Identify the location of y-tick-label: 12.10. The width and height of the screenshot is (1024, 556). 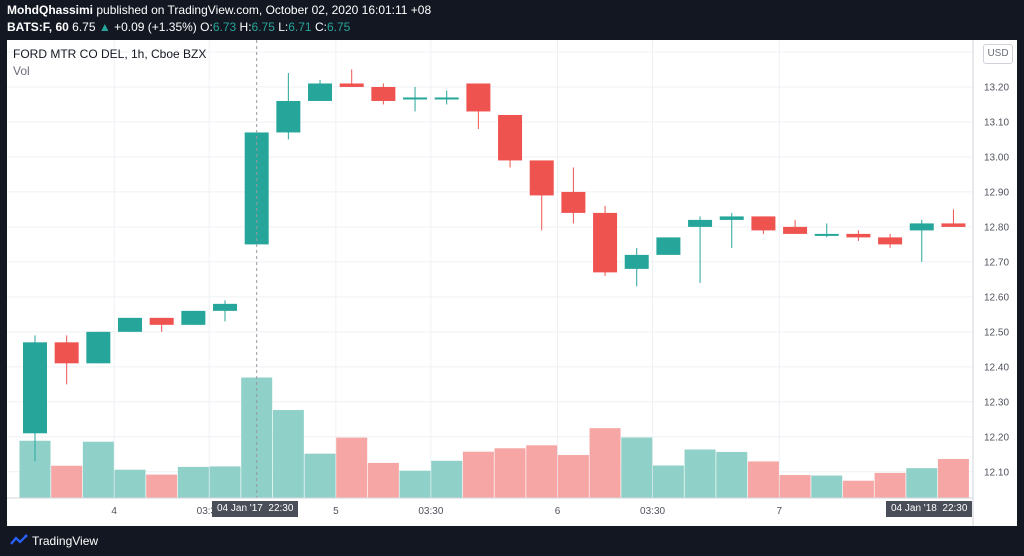
(996, 472).